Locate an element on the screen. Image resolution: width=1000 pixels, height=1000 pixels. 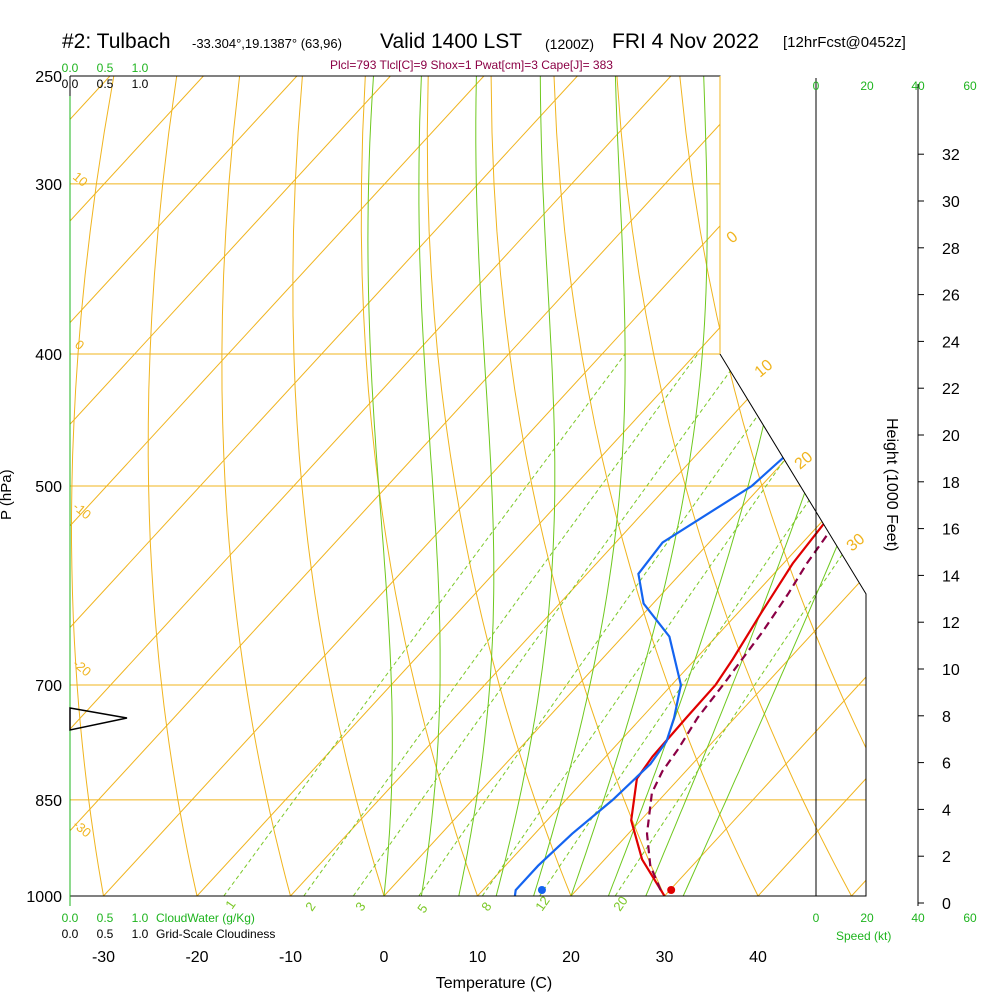
cw-tick-bottom-black: 0.5 is located at coordinates (105, 934).